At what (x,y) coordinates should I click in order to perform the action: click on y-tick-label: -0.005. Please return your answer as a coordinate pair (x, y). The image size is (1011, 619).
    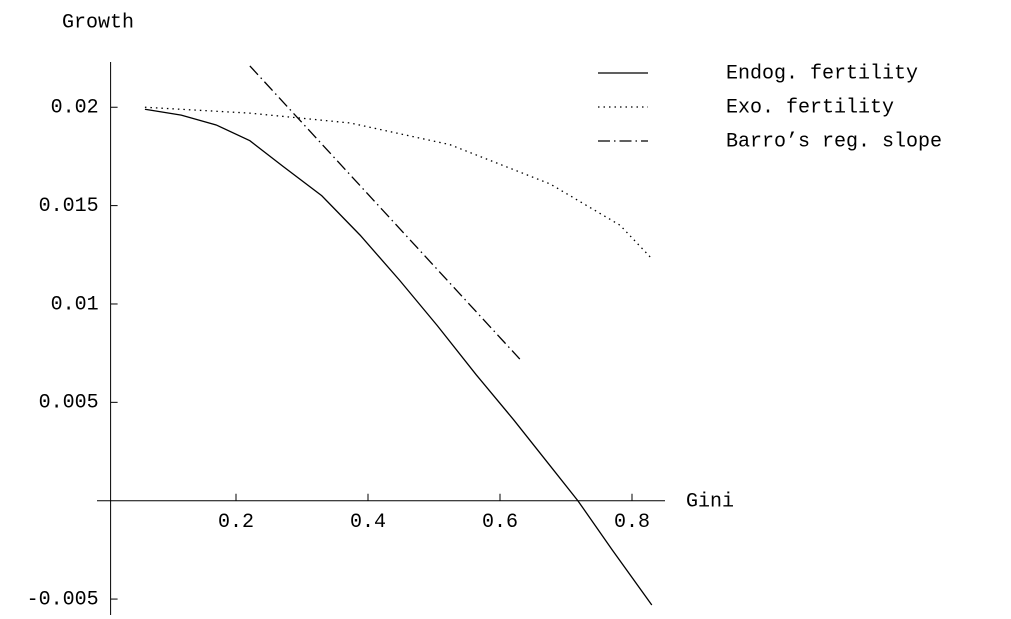
    Looking at the image, I should click on (63, 599).